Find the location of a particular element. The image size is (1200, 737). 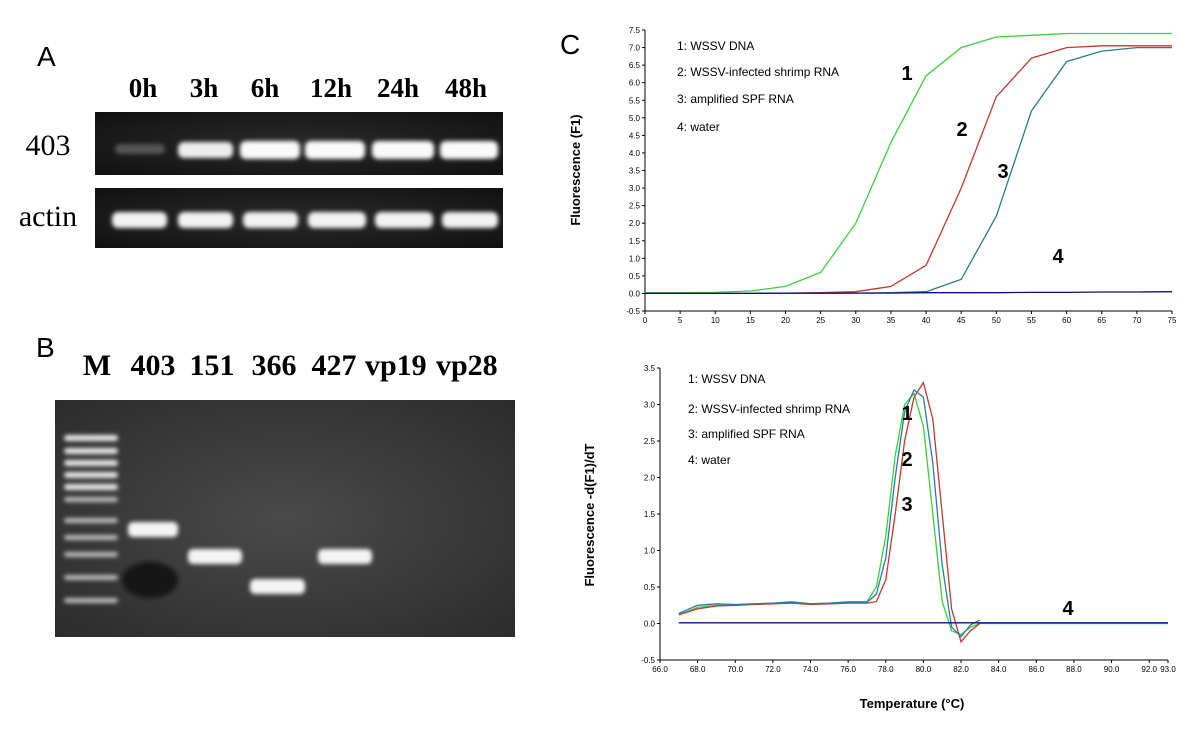

x-tick-label: 45 is located at coordinates (961, 320).